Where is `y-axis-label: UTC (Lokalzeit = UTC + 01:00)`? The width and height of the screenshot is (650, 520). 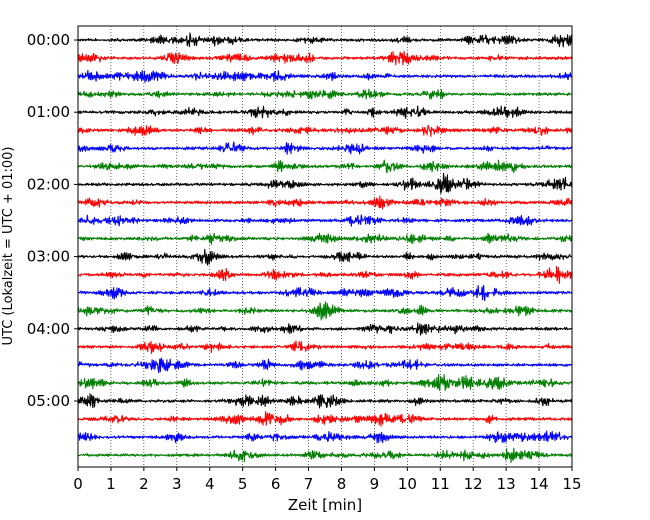
y-axis-label: UTC (Lokalzeit = UTC + 01:00) is located at coordinates (8, 246).